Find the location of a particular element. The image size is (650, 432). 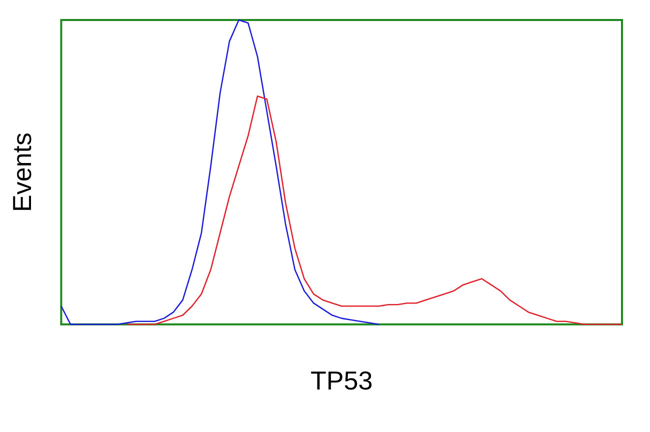

x-axis-title: TP53 is located at coordinates (341, 381).